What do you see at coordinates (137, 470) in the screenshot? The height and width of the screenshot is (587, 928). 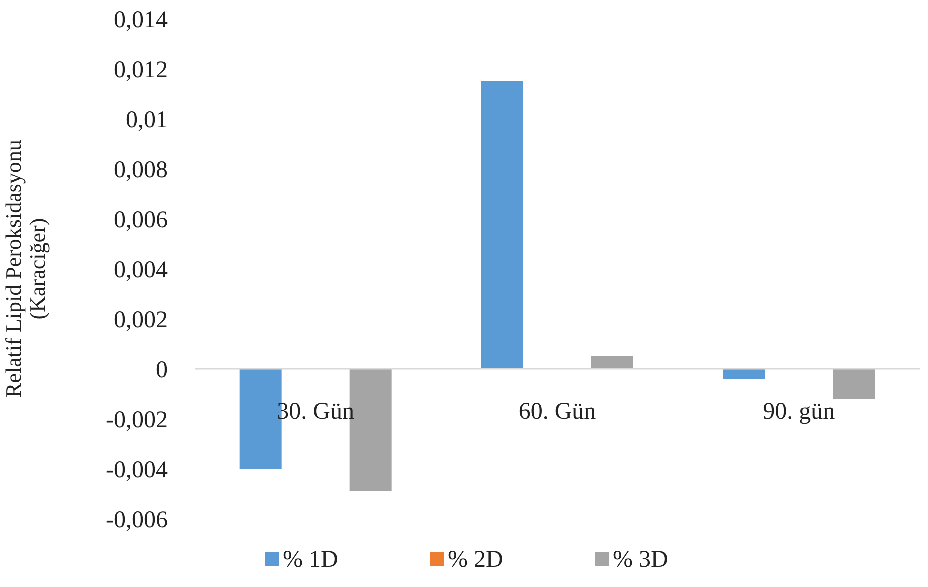 I see `y-tick-label: -0,004` at bounding box center [137, 470].